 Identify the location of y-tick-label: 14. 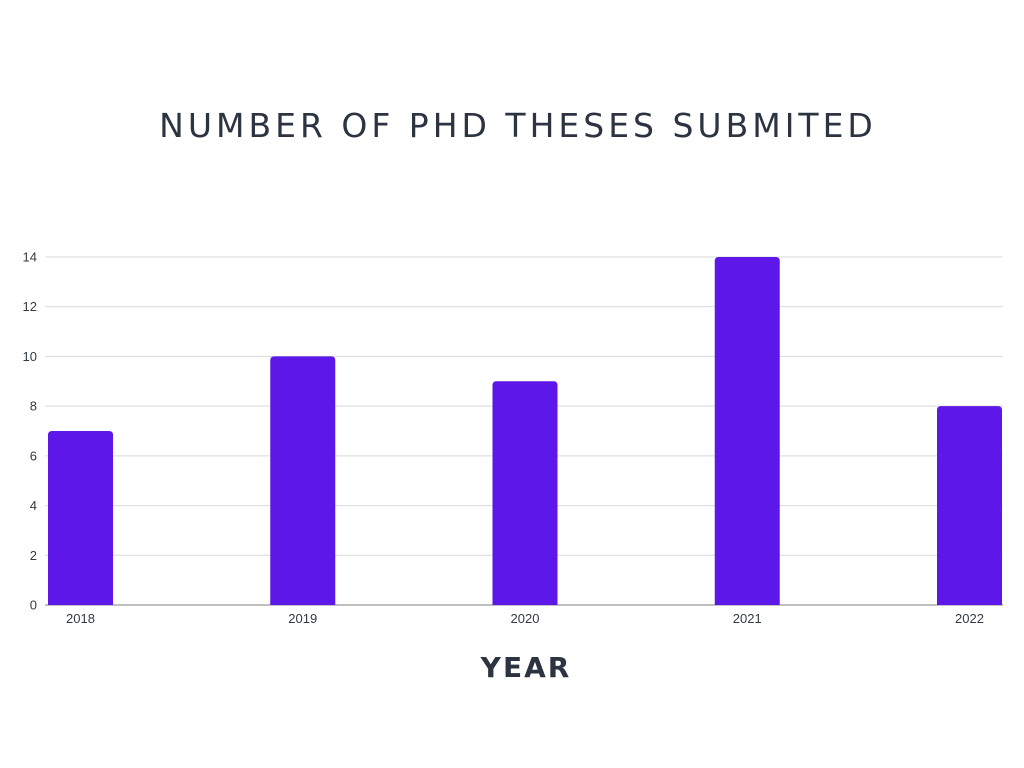
(30, 257).